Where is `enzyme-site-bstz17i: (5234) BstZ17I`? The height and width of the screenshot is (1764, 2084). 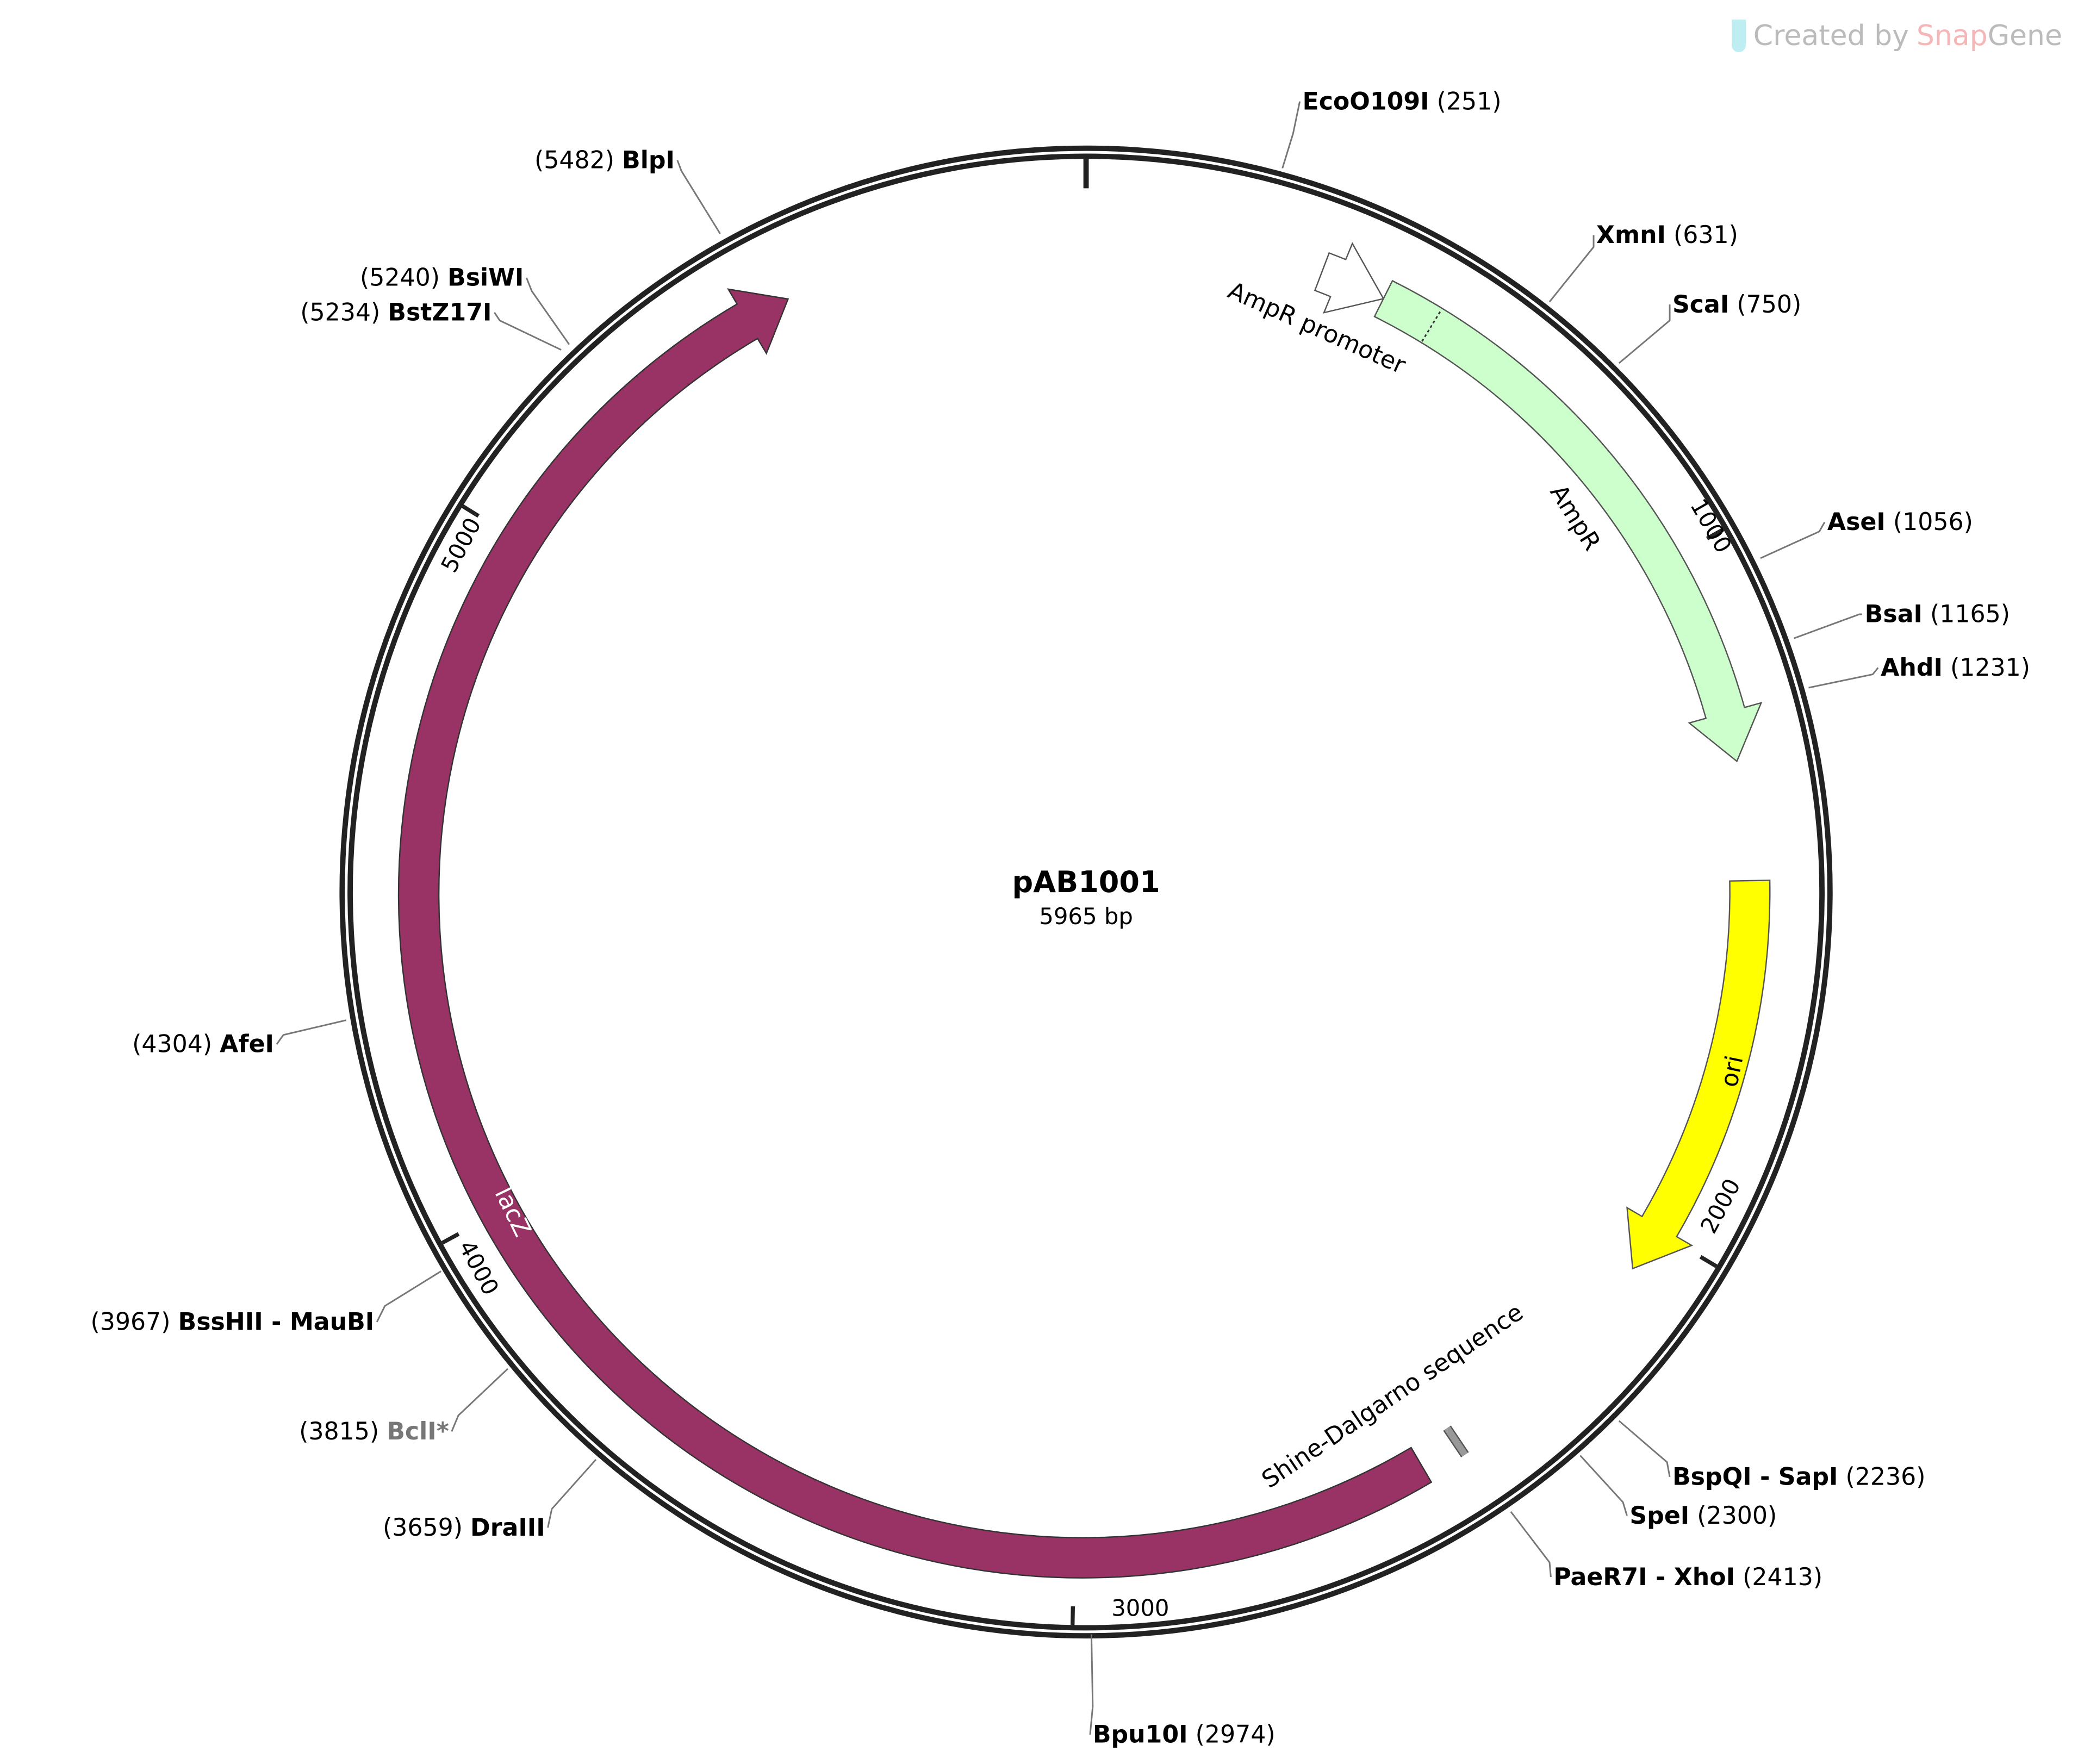
enzyme-site-bstz17i: (5234) BstZ17I is located at coordinates (431, 325).